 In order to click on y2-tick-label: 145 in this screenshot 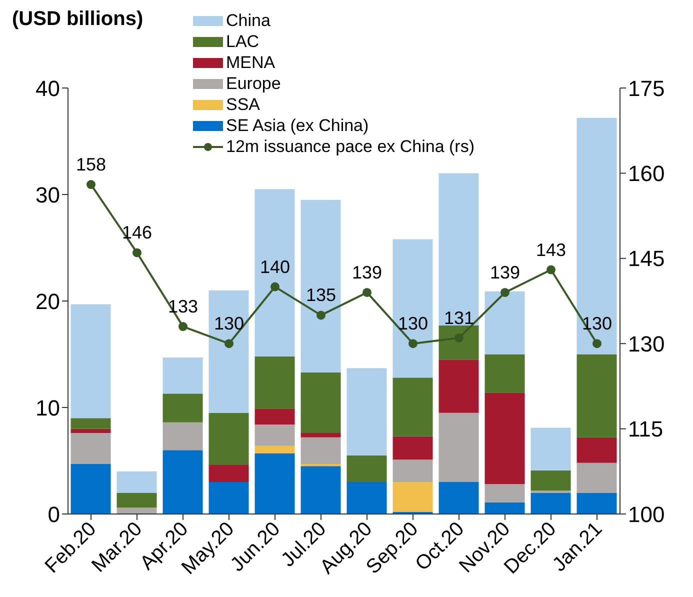, I will do `click(646, 259)`.